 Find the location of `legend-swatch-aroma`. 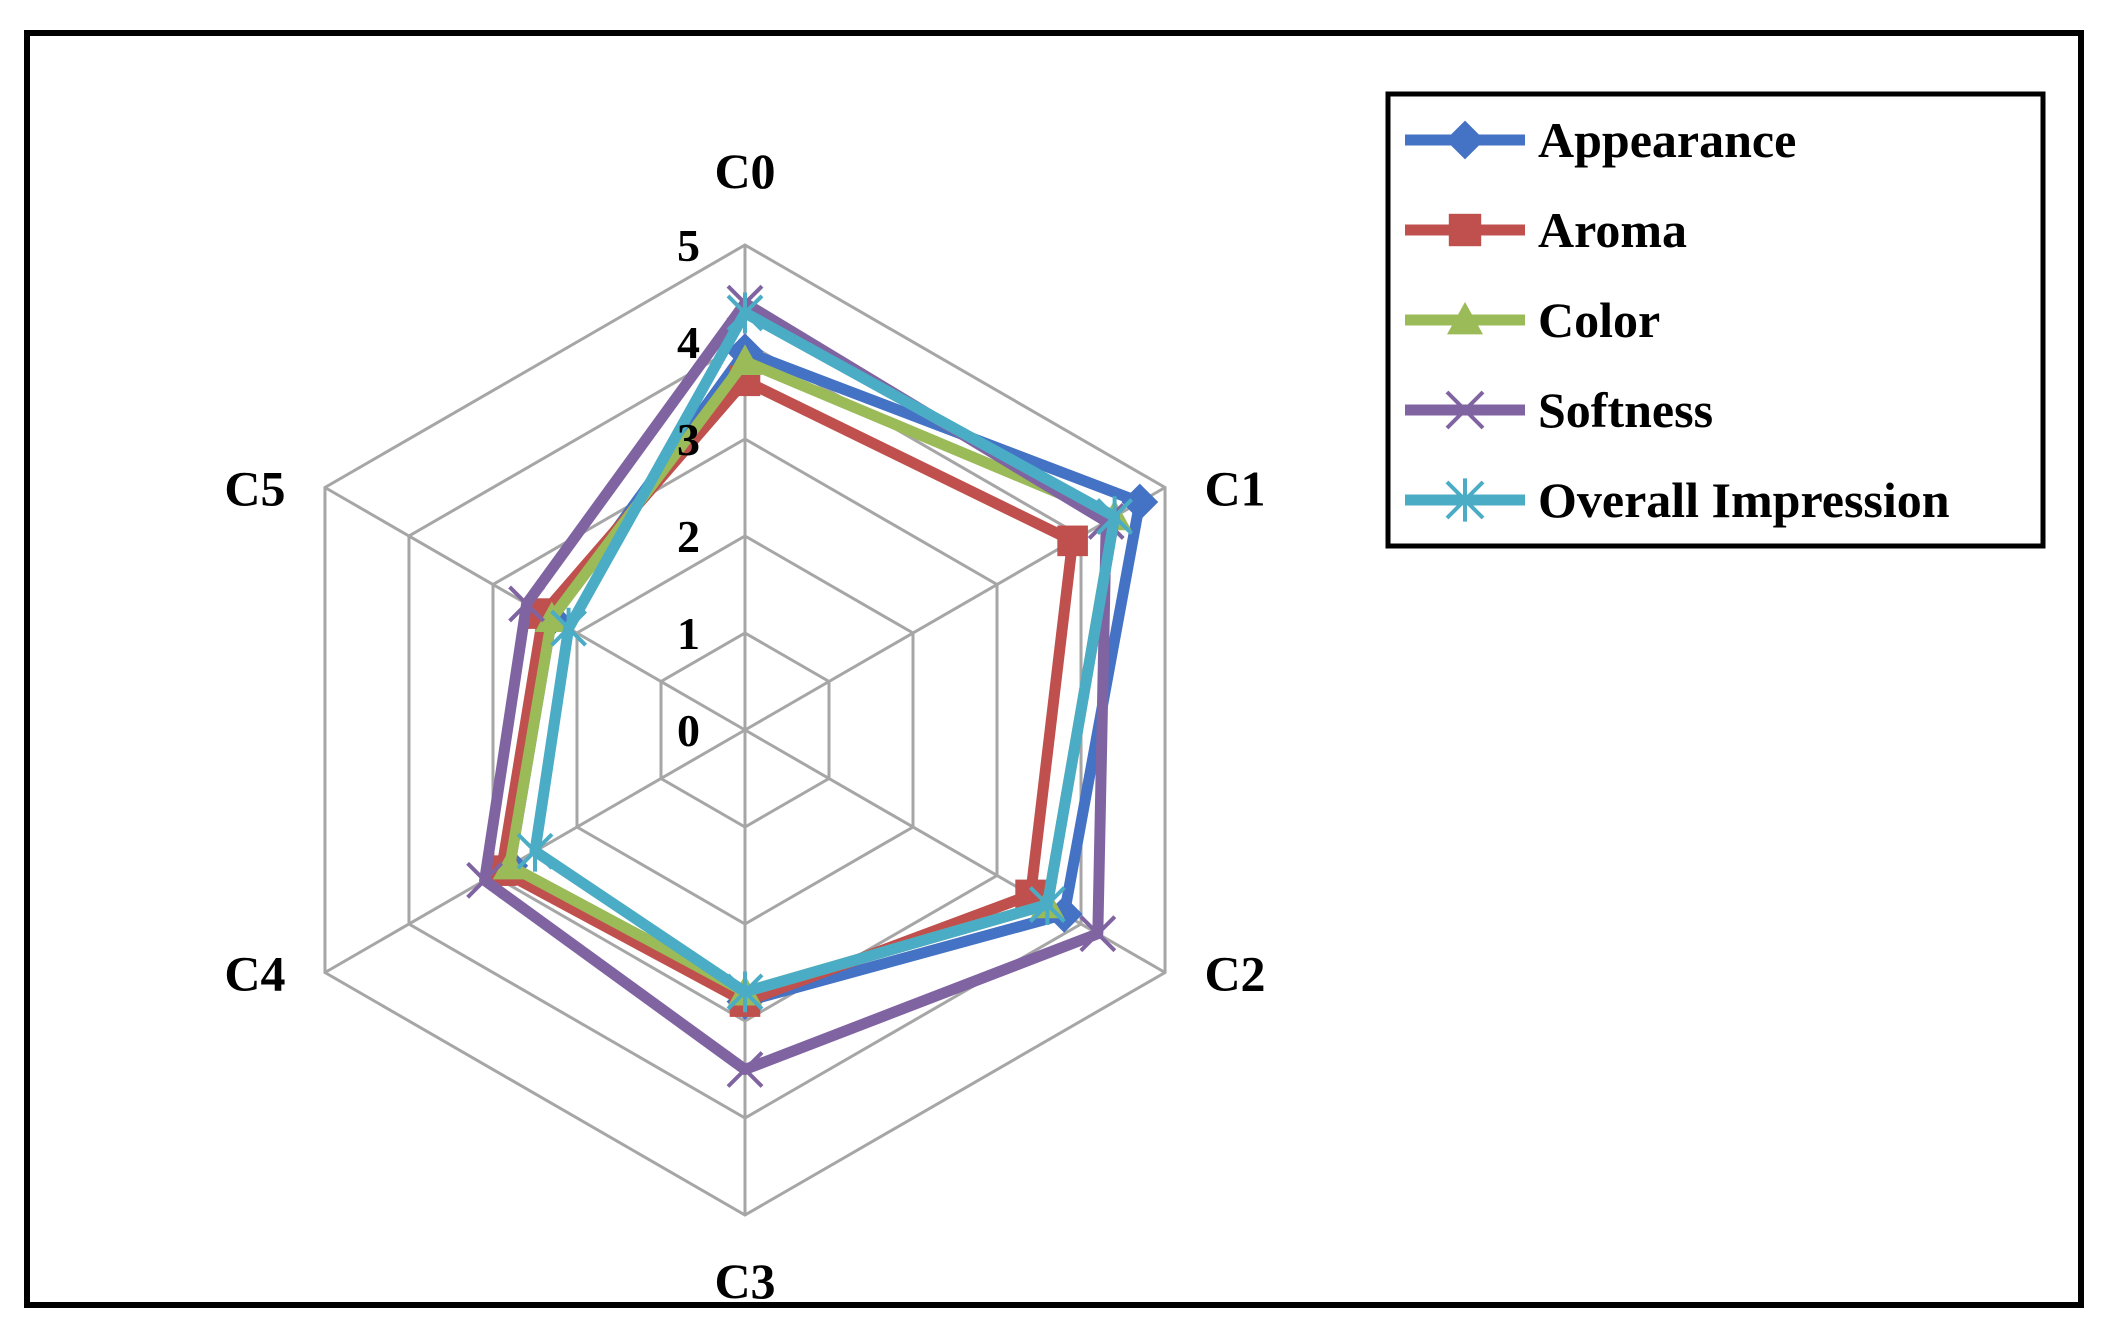

legend-swatch-aroma is located at coordinates (1465, 230).